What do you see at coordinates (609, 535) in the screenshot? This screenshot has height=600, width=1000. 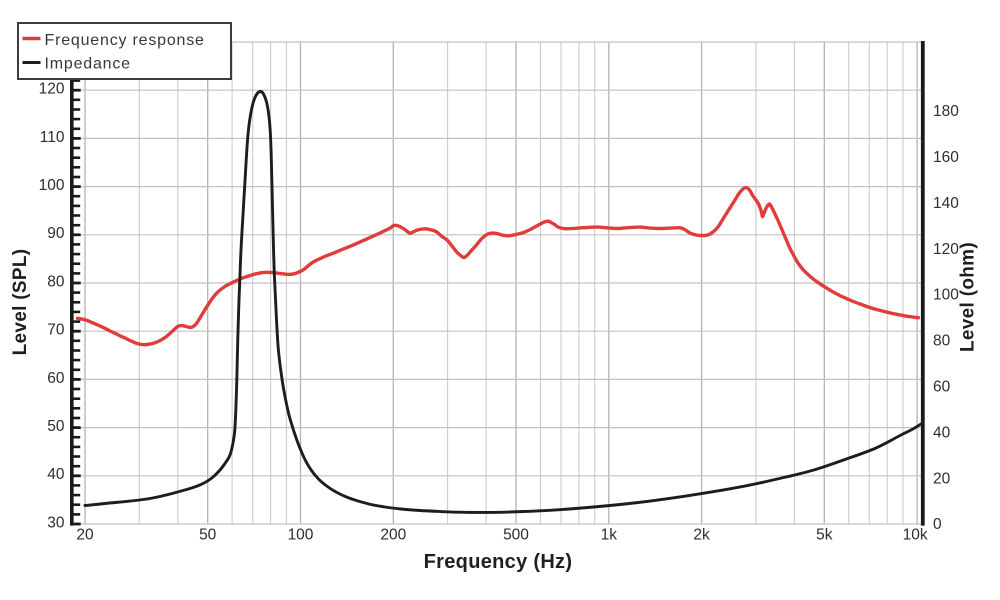 I see `svg-text: 1k` at bounding box center [609, 535].